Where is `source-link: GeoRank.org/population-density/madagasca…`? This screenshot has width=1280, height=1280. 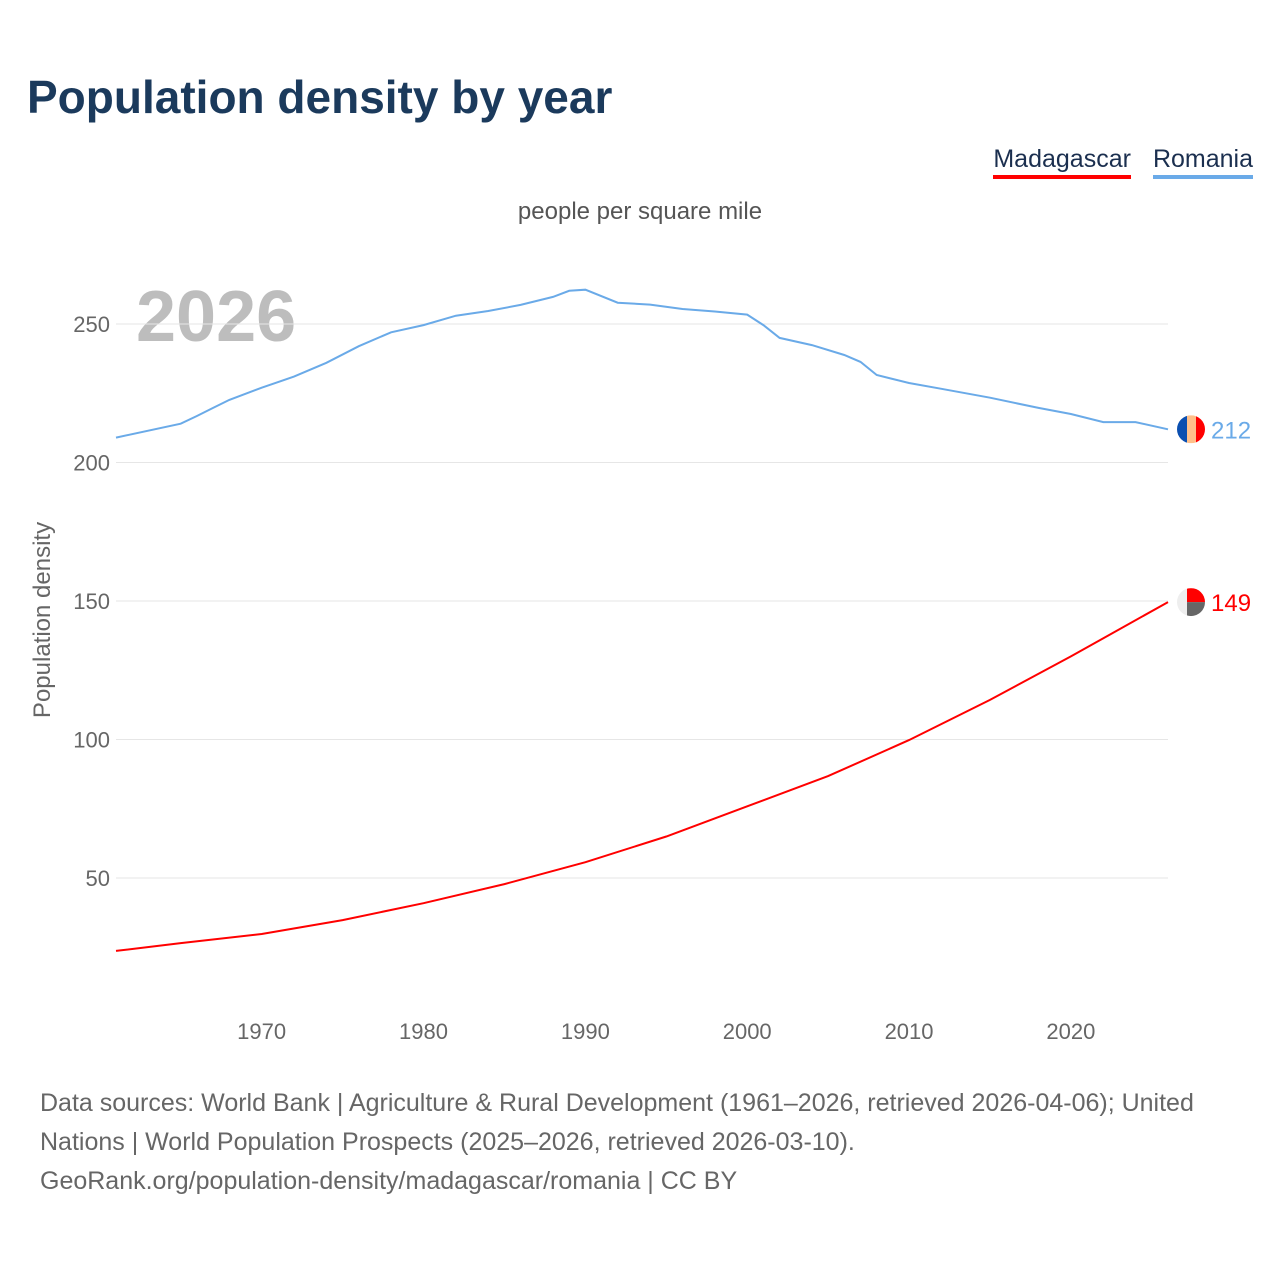
source-link: GeoRank.org/population-density/madagasca… is located at coordinates (389, 1181).